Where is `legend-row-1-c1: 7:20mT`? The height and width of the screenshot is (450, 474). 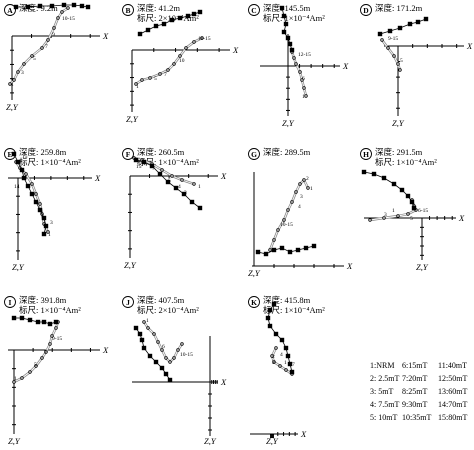 legend-row-1-c1: 7:20mT is located at coordinates (414, 378).